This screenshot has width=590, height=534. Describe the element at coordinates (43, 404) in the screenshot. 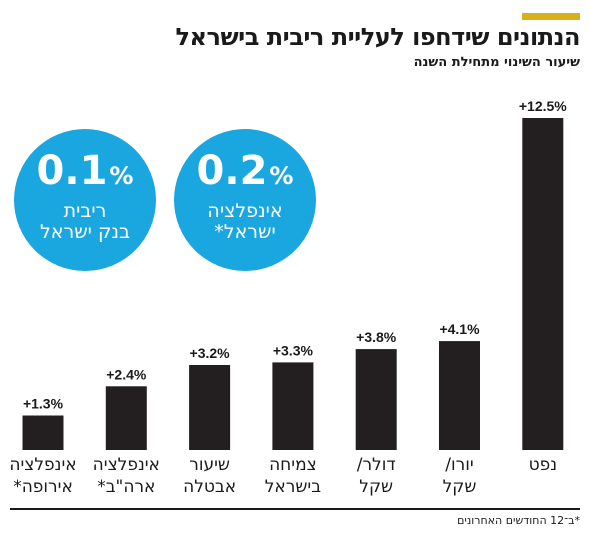

I see `value-label-0: +1.3%` at that location.